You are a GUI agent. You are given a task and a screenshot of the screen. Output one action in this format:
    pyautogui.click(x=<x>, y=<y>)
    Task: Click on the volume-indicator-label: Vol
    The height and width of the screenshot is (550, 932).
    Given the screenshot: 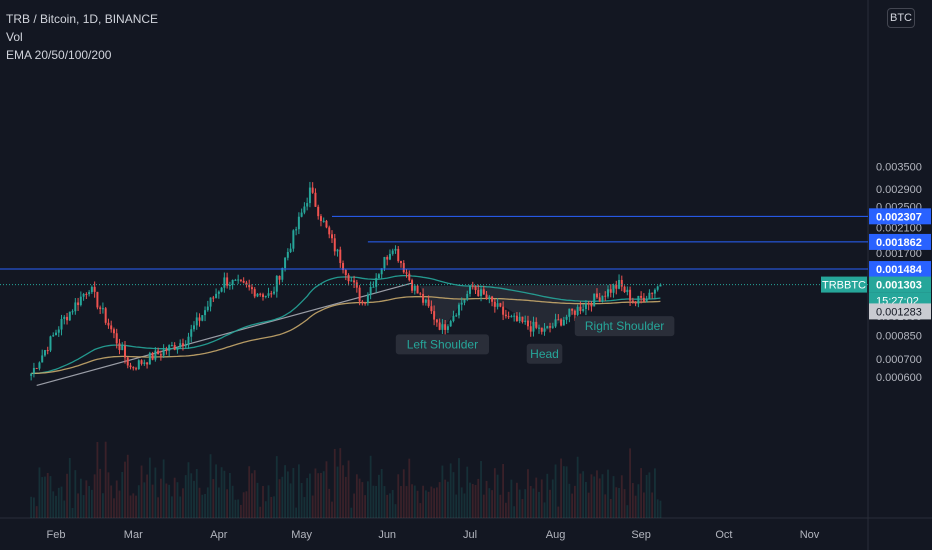 What is the action you would take?
    pyautogui.click(x=14, y=37)
    